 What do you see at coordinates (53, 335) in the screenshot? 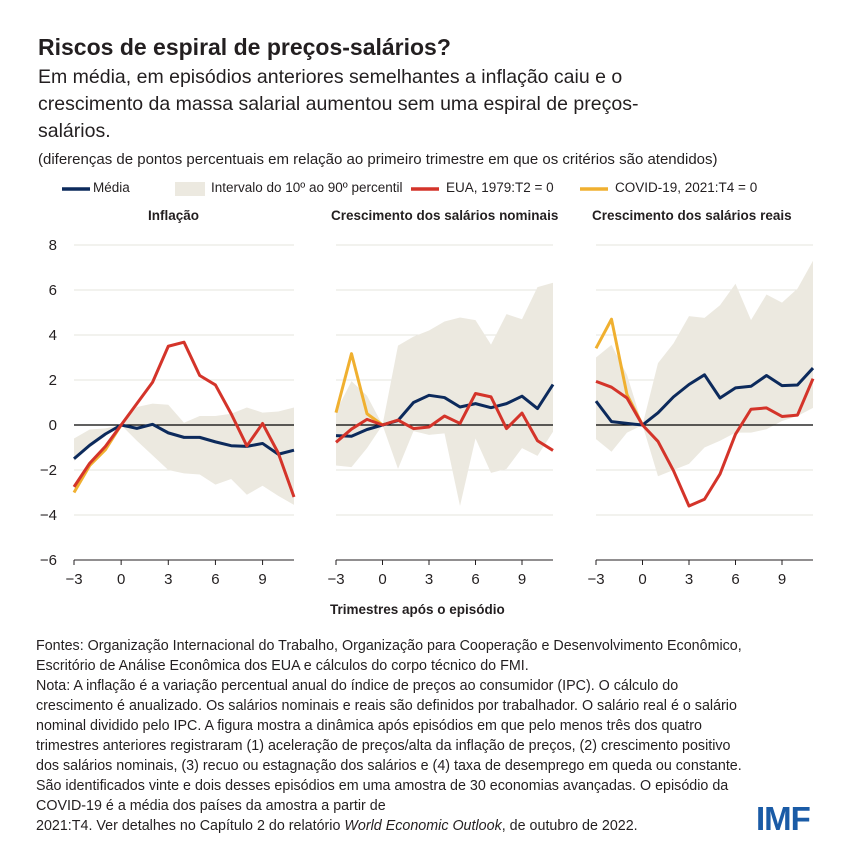
I see `y-tick-label: 4` at bounding box center [53, 335].